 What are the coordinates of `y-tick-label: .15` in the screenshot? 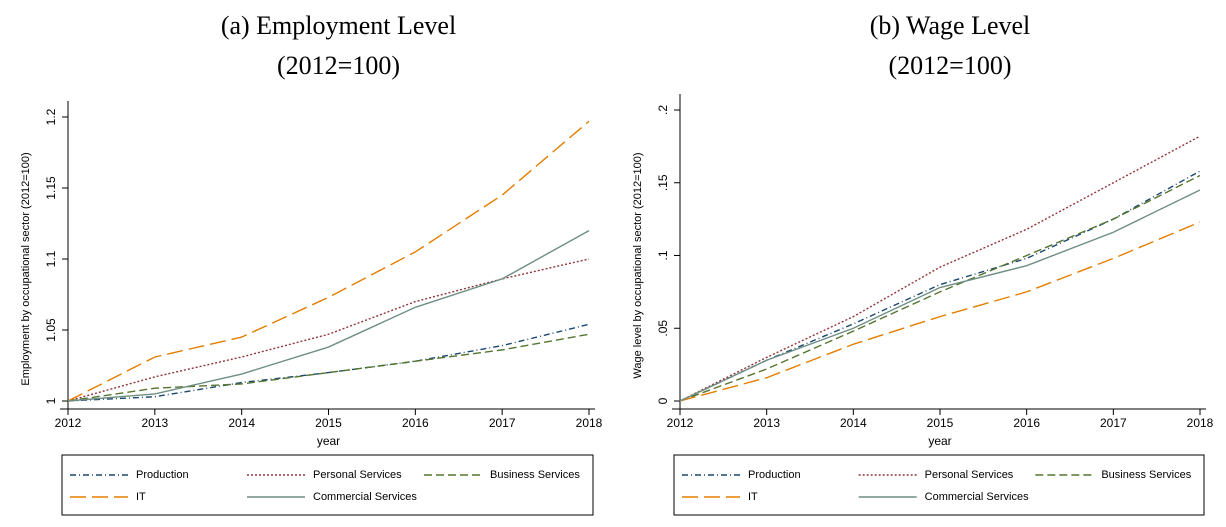 It's located at (663, 182).